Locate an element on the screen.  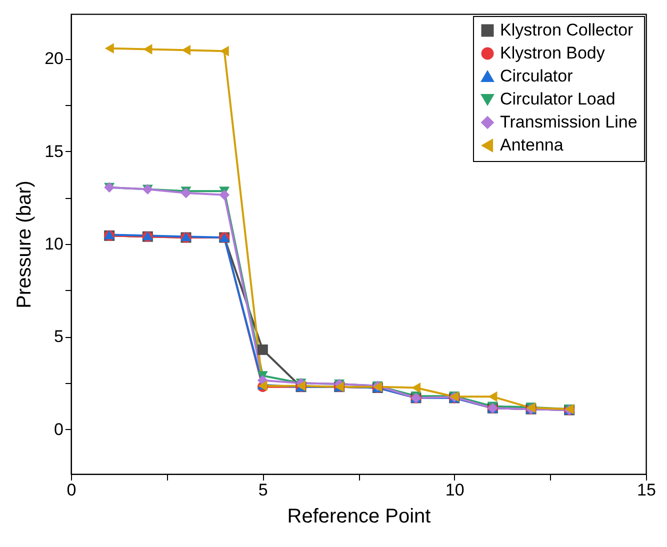
x-tick-label: 0 is located at coordinates (71, 490).